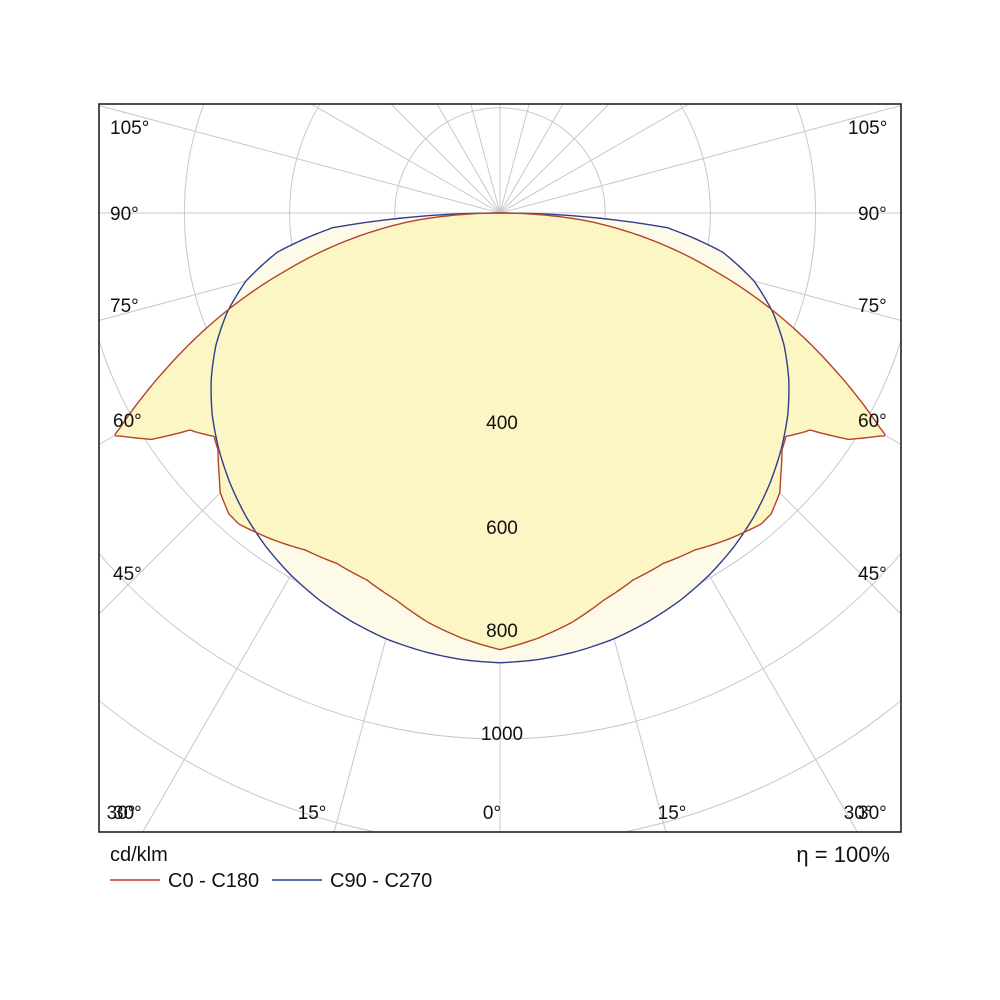  I want to click on angle-label-right-4: 45°, so click(872, 574).